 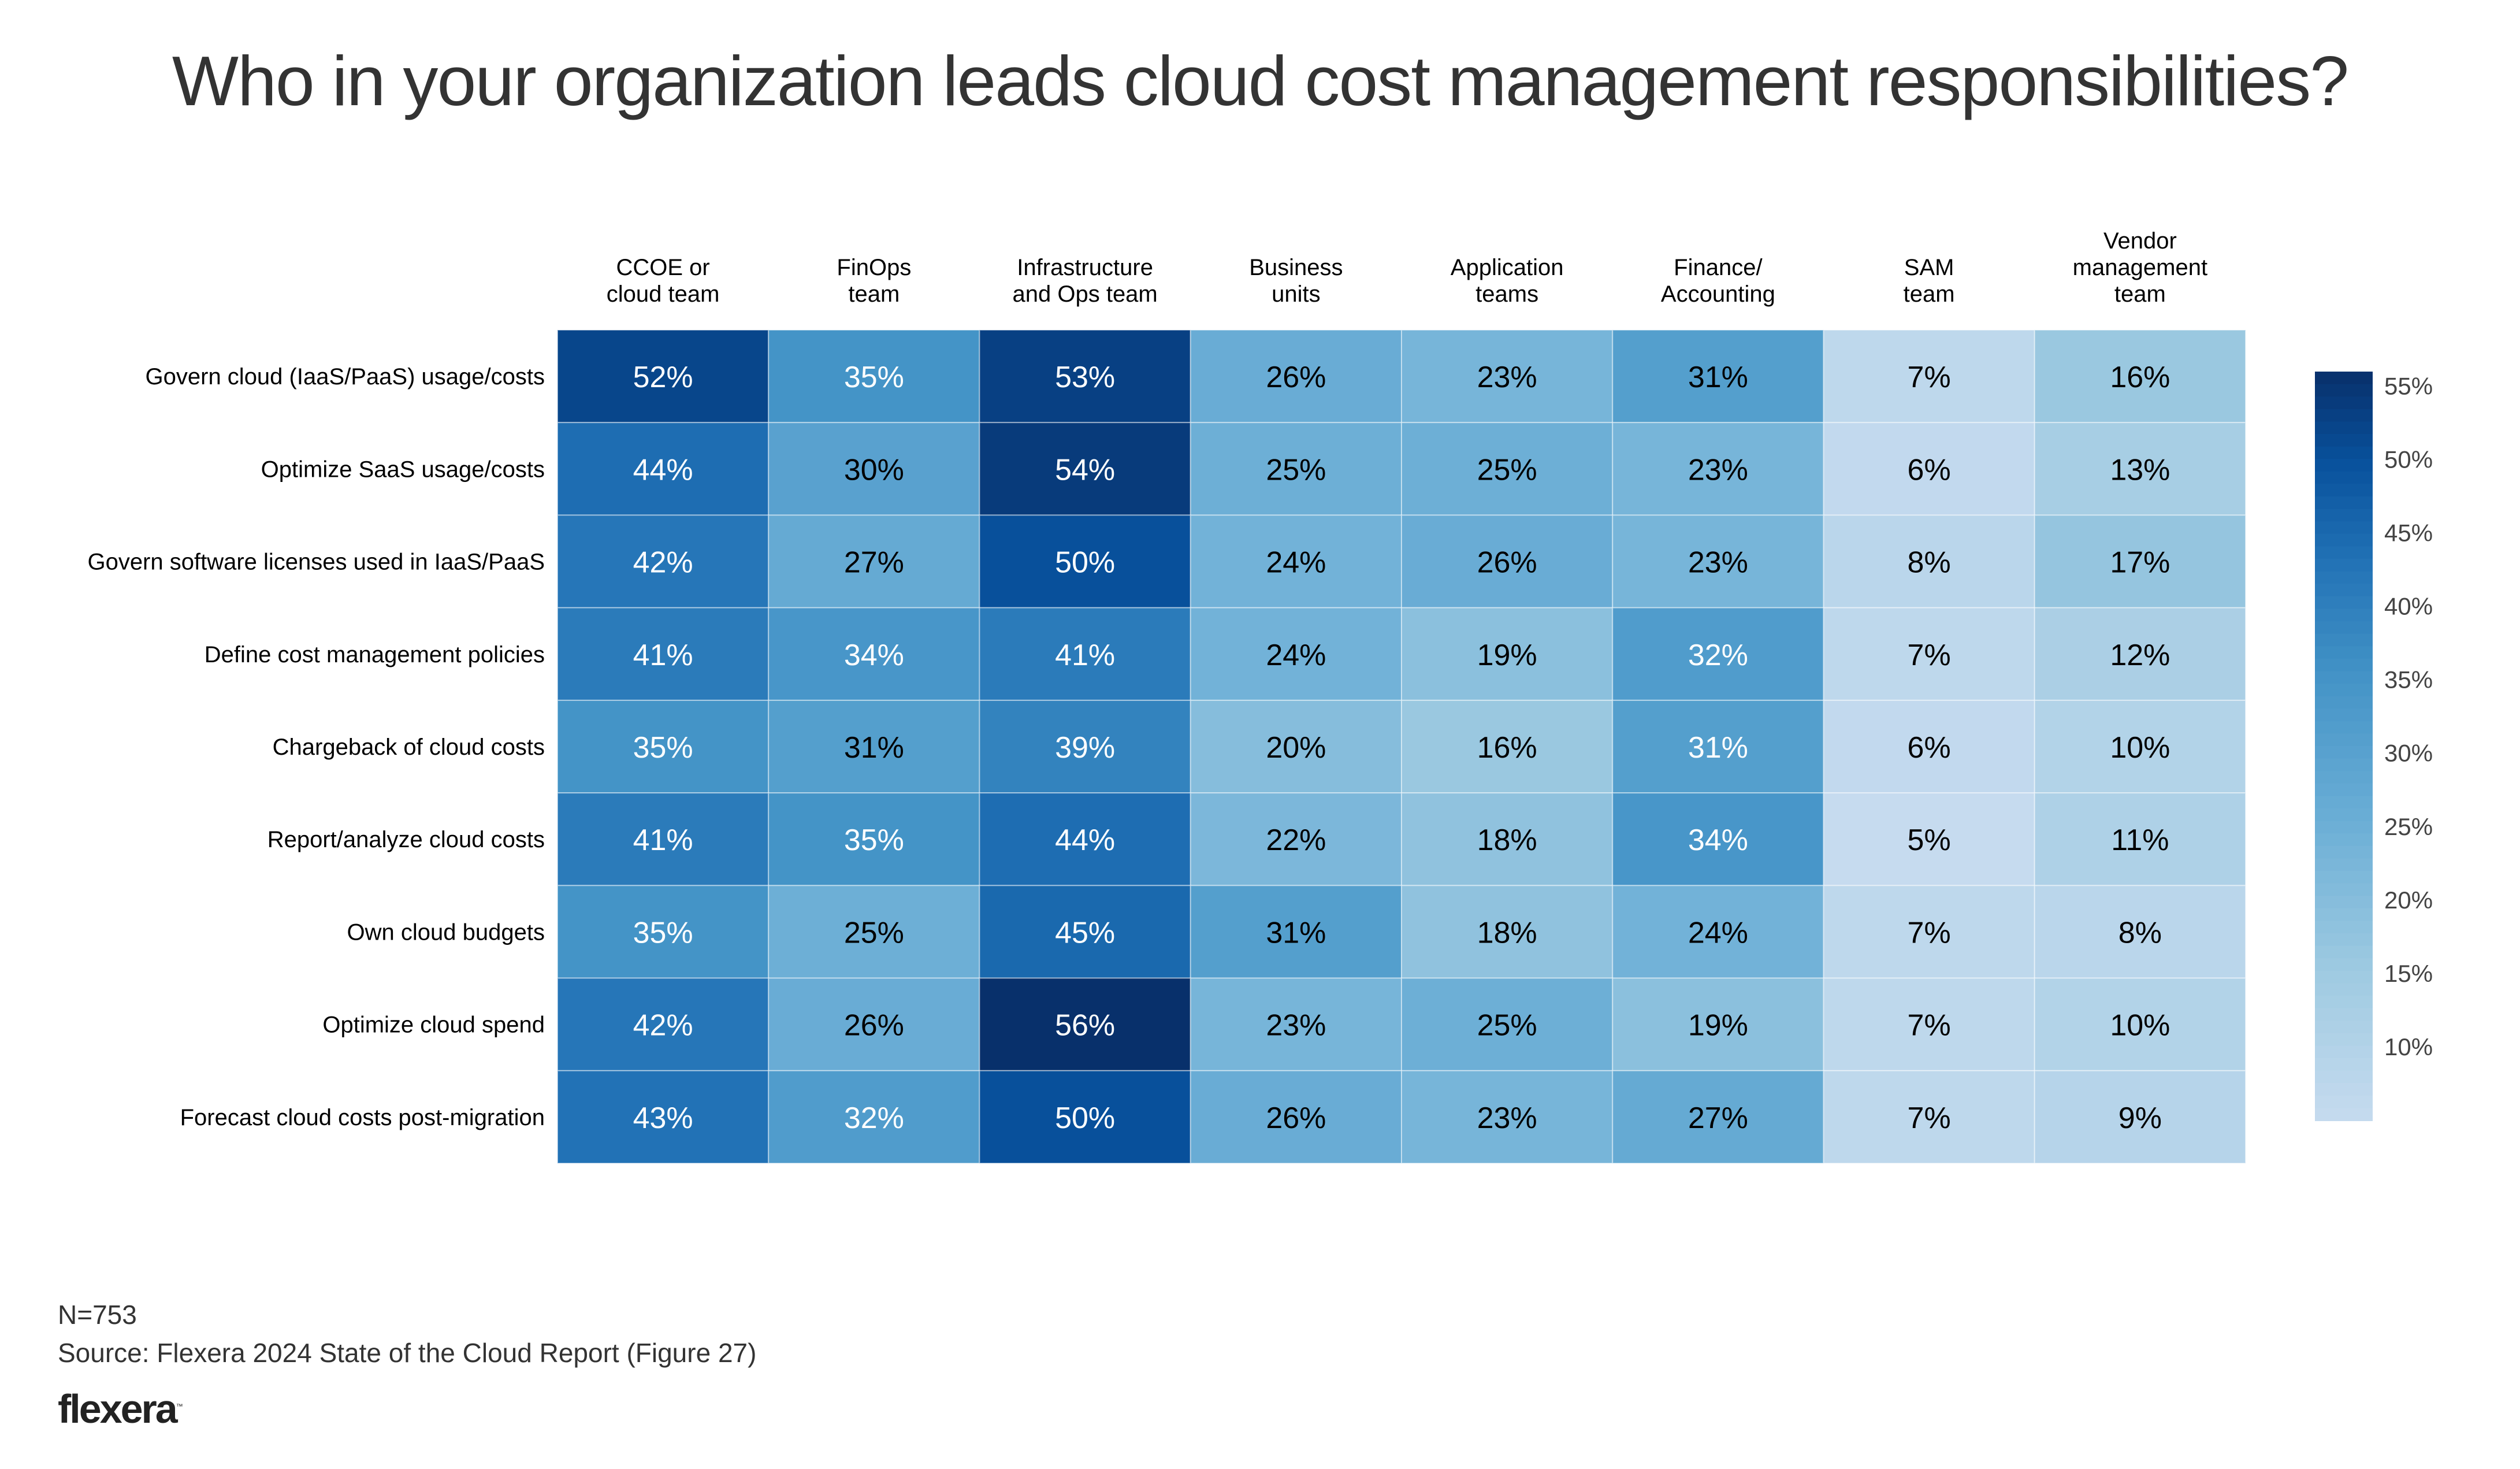 What do you see at coordinates (1085, 267) in the screenshot?
I see `column-header-label: Infrastructure` at bounding box center [1085, 267].